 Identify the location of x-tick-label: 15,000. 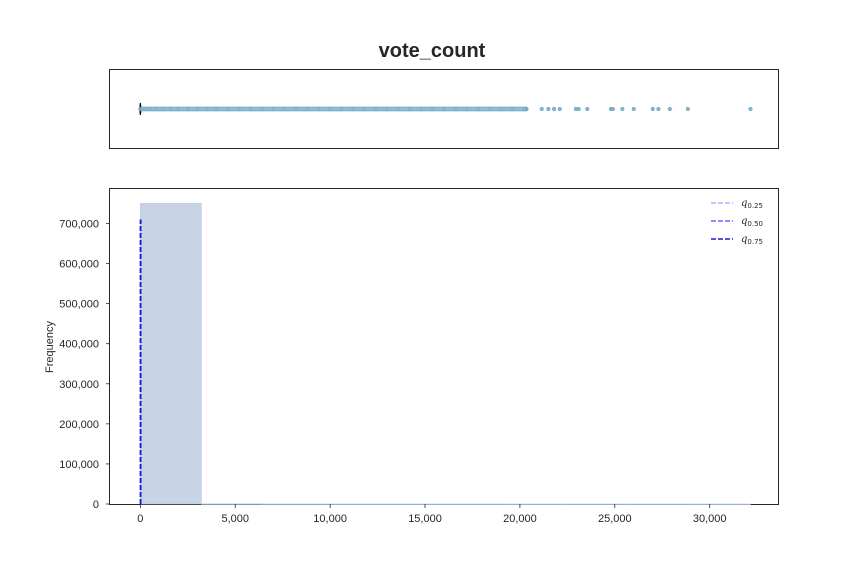
(425, 519).